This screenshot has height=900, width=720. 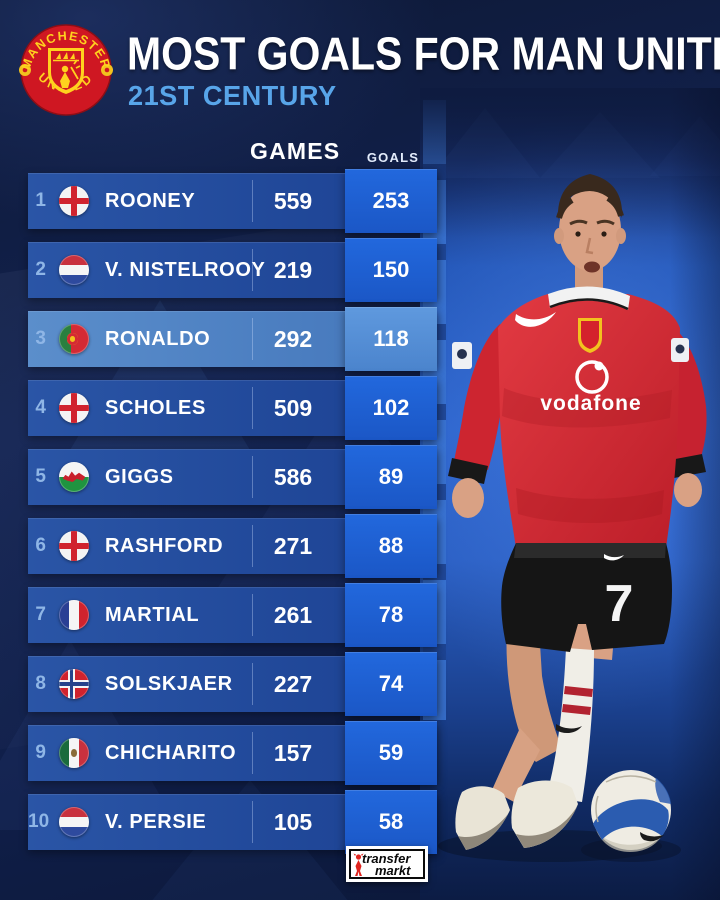 I want to click on goals-value: 78, so click(x=391, y=615).